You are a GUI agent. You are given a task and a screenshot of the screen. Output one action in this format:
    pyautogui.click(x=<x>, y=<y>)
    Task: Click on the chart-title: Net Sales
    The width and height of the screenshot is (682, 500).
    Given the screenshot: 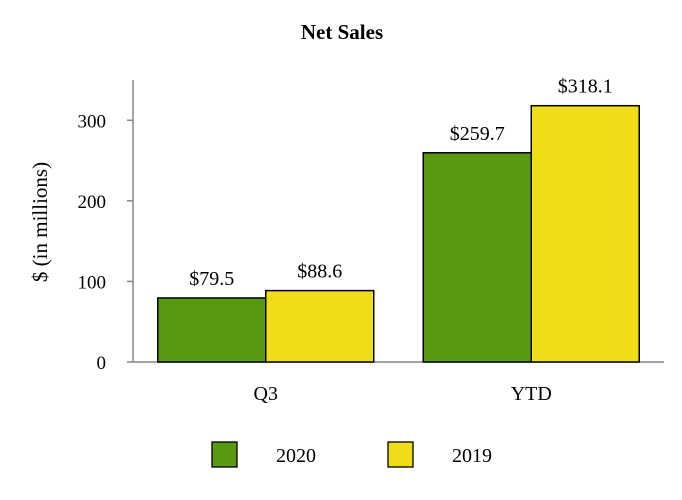 What is the action you would take?
    pyautogui.click(x=342, y=32)
    